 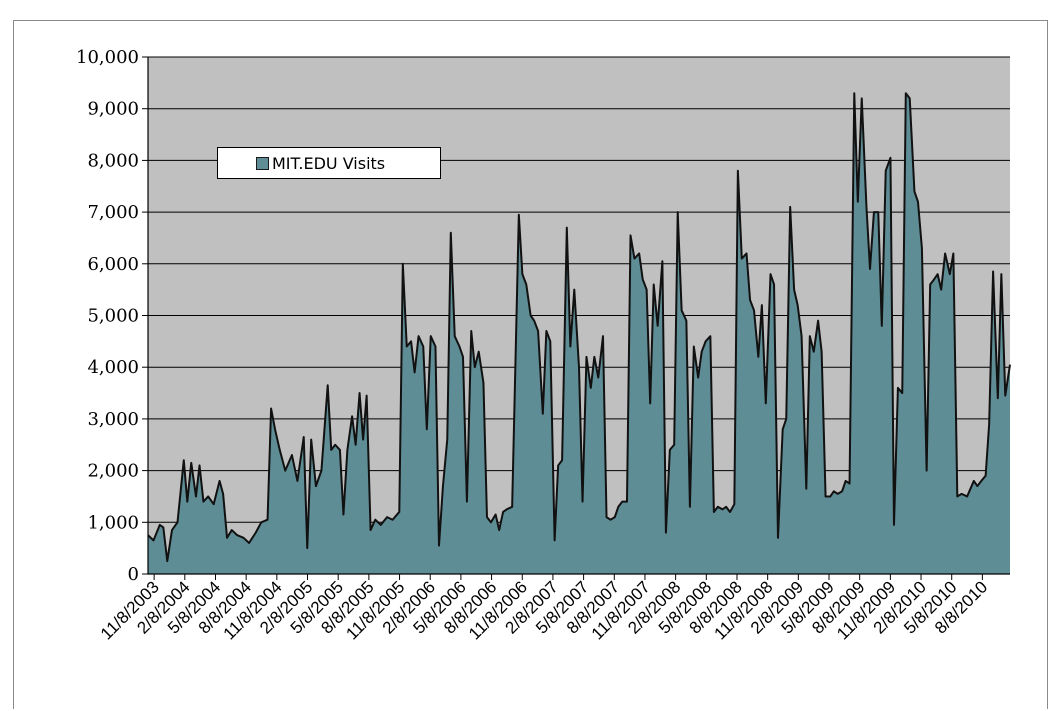 I want to click on y-tick-label: 8,000, so click(x=113, y=160).